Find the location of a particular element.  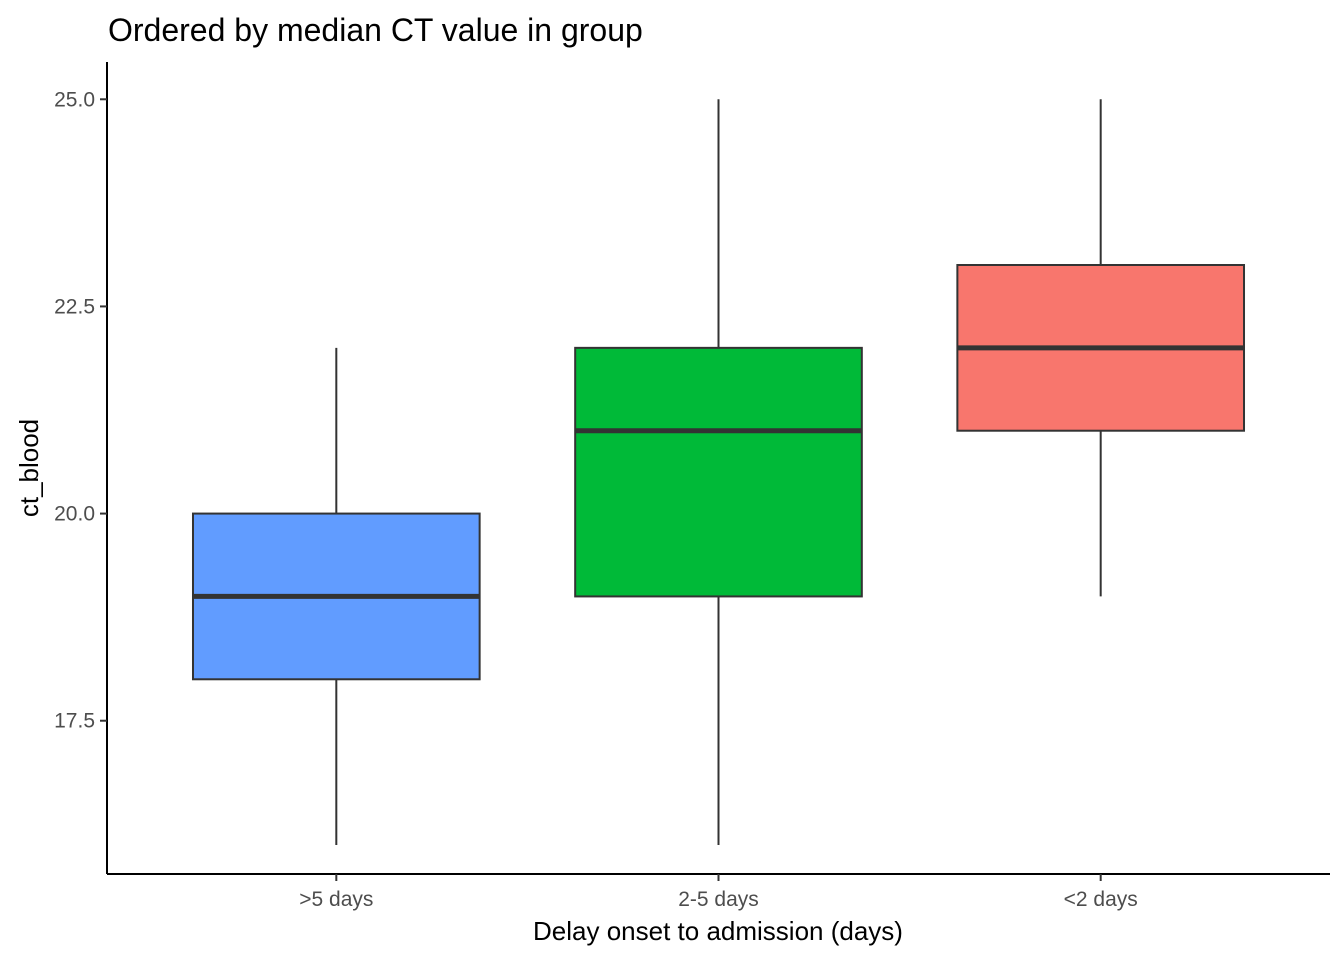

x-axis-title: Delay onset to admission (days) is located at coordinates (718, 931).